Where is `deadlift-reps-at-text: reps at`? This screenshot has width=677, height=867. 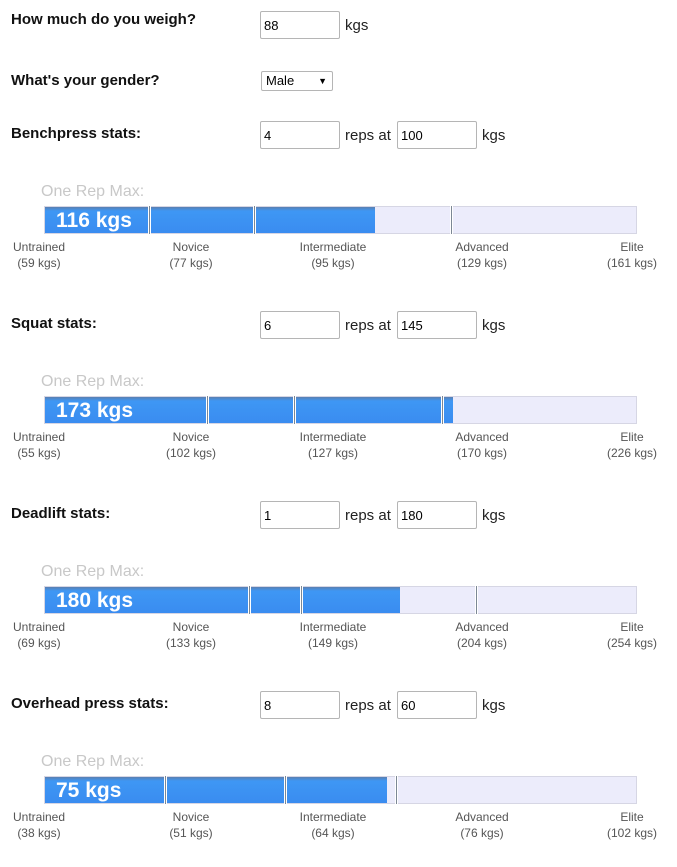
deadlift-reps-at-text: reps at is located at coordinates (368, 515).